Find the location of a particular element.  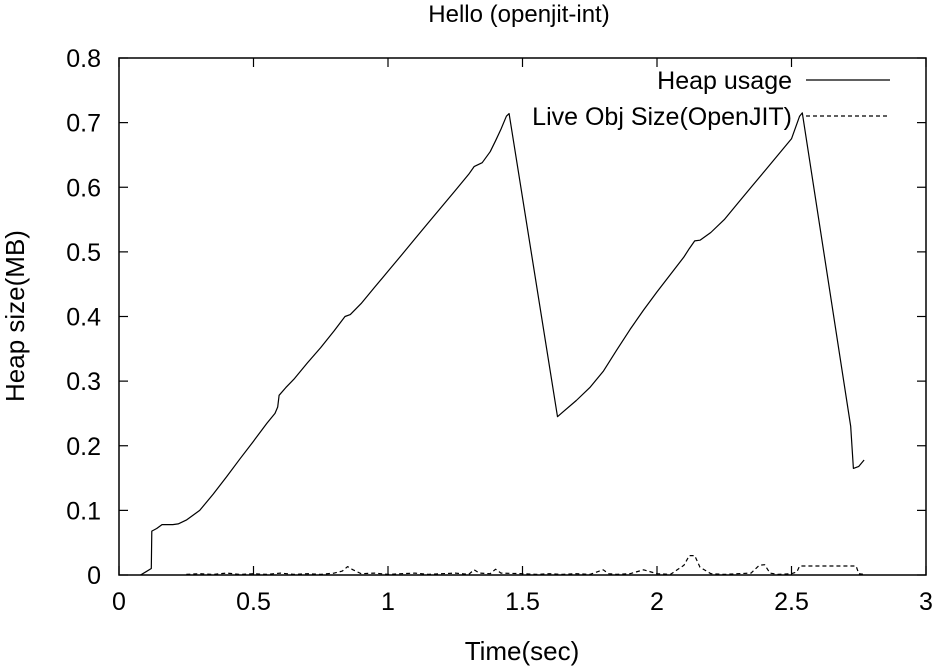

x-tick-label: 2 is located at coordinates (657, 602).